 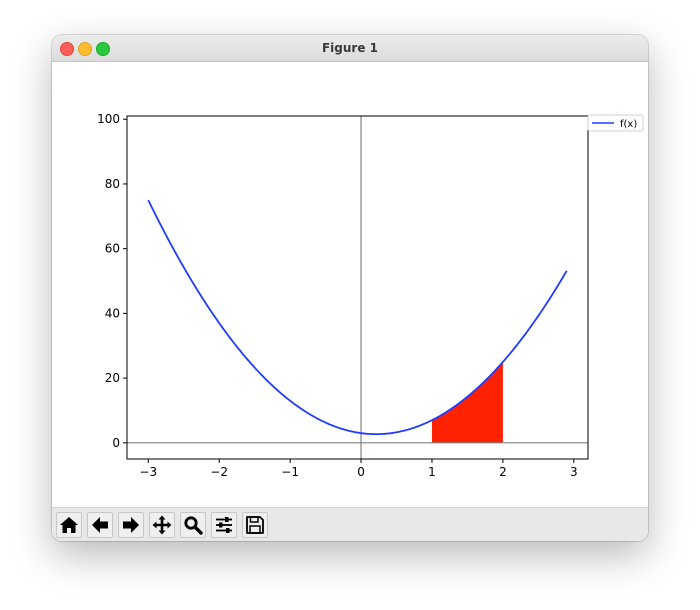 What do you see at coordinates (219, 472) in the screenshot?
I see `x-tick-label: −2` at bounding box center [219, 472].